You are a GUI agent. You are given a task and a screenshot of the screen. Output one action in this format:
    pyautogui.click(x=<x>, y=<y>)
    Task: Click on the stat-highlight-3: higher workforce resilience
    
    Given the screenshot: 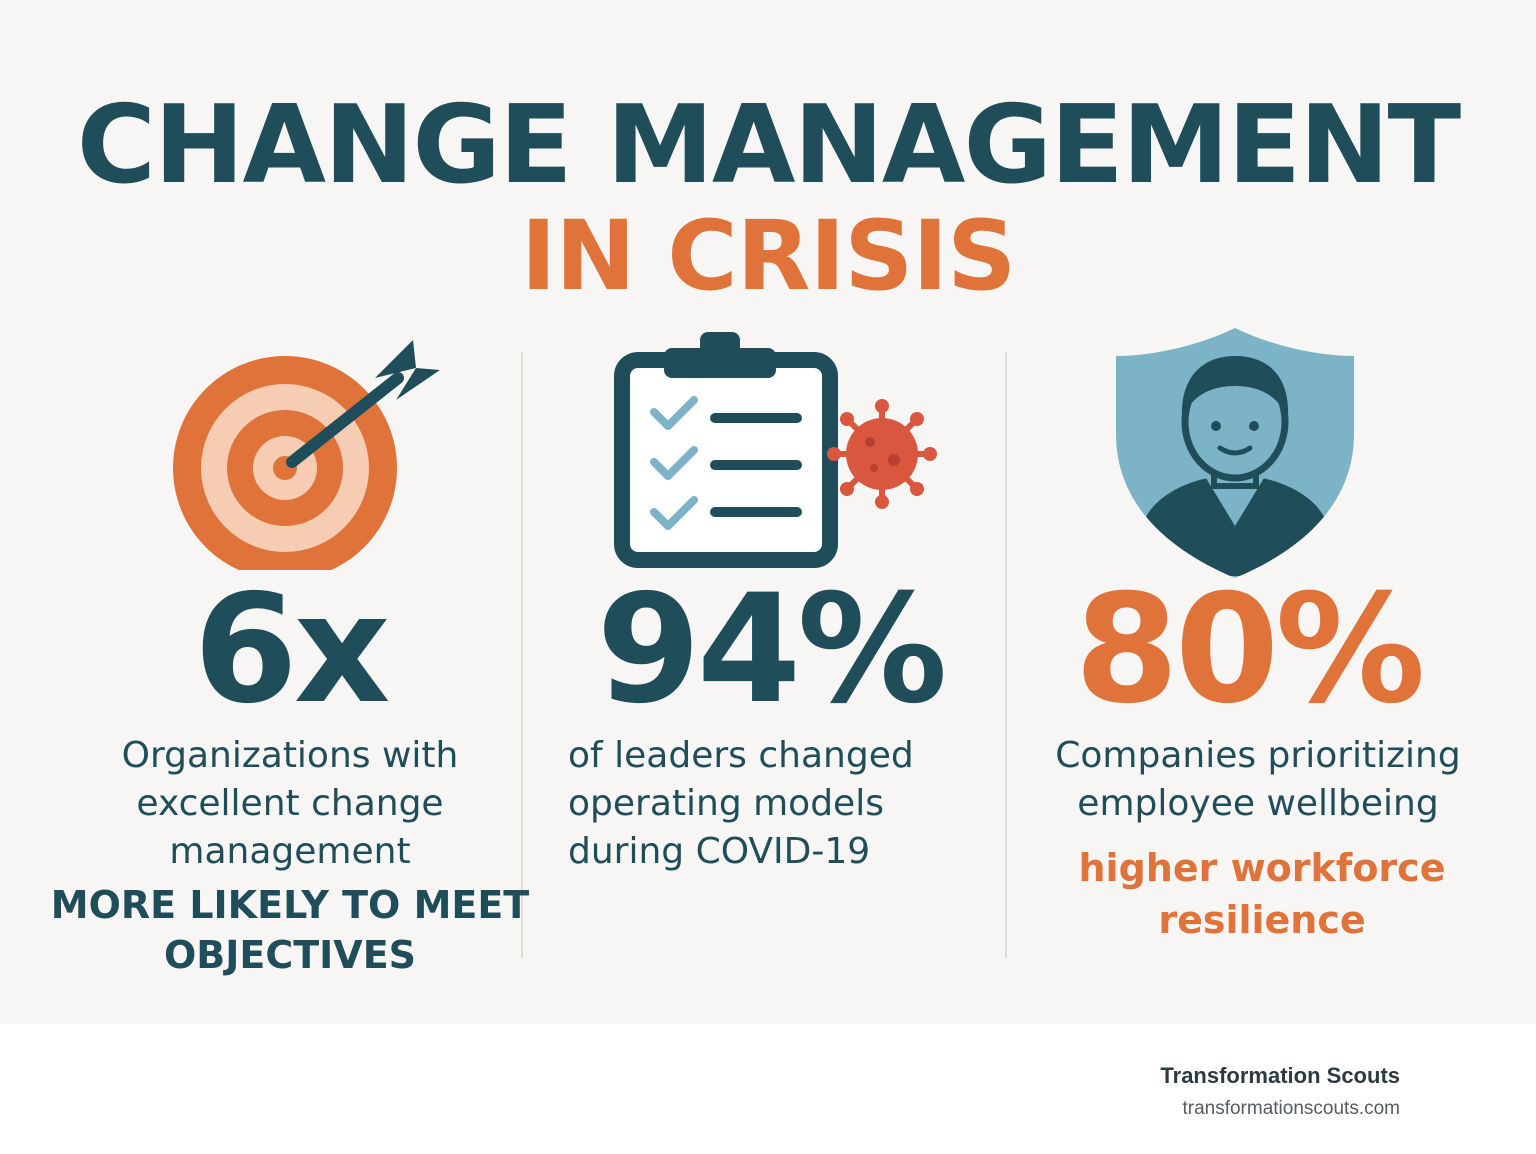 What is the action you would take?
    pyautogui.click(x=1262, y=894)
    